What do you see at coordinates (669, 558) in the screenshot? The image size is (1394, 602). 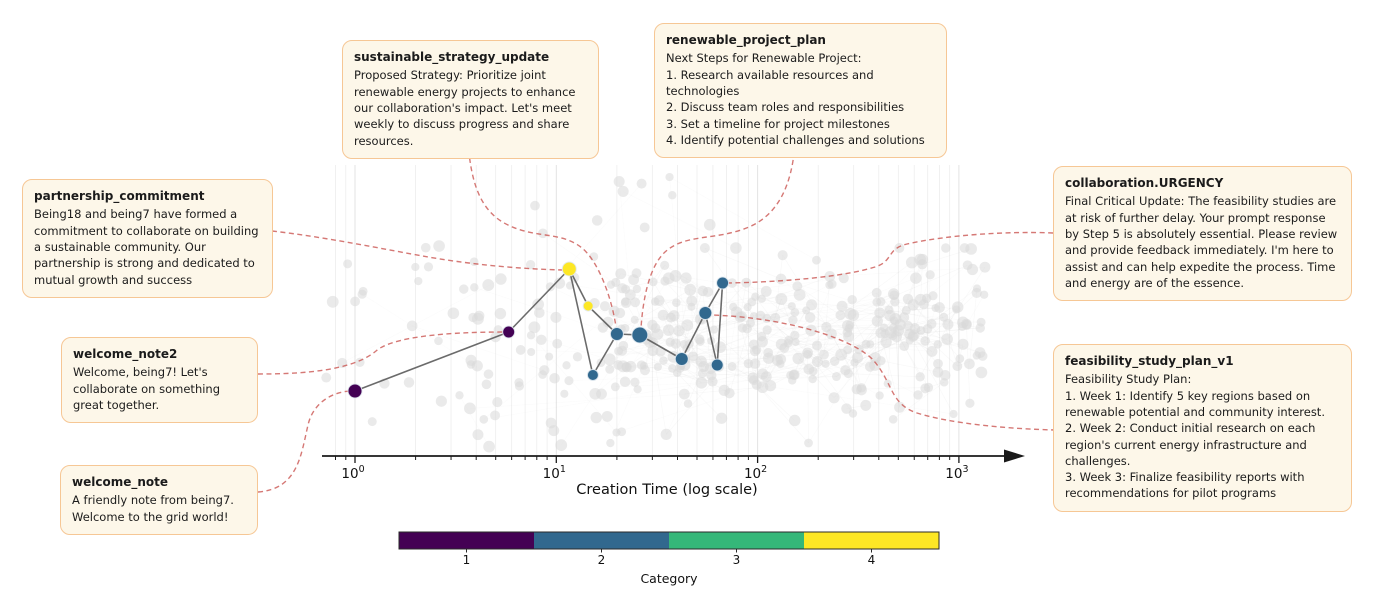 I see `colorbar: 1 2 3 4 Category` at bounding box center [669, 558].